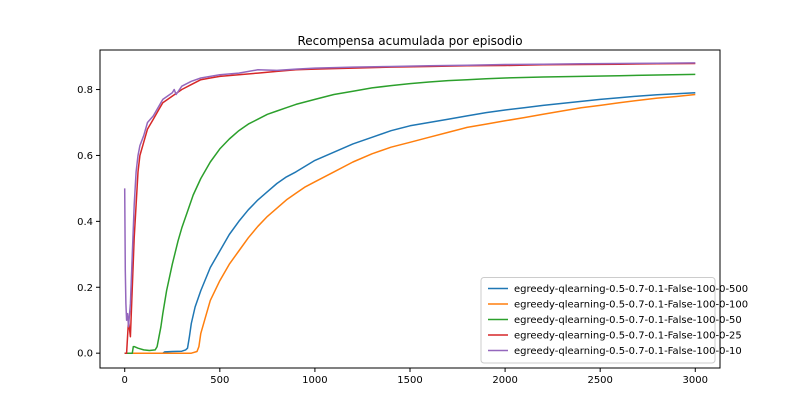  I want to click on x-tick-label: 2000, so click(504, 380).